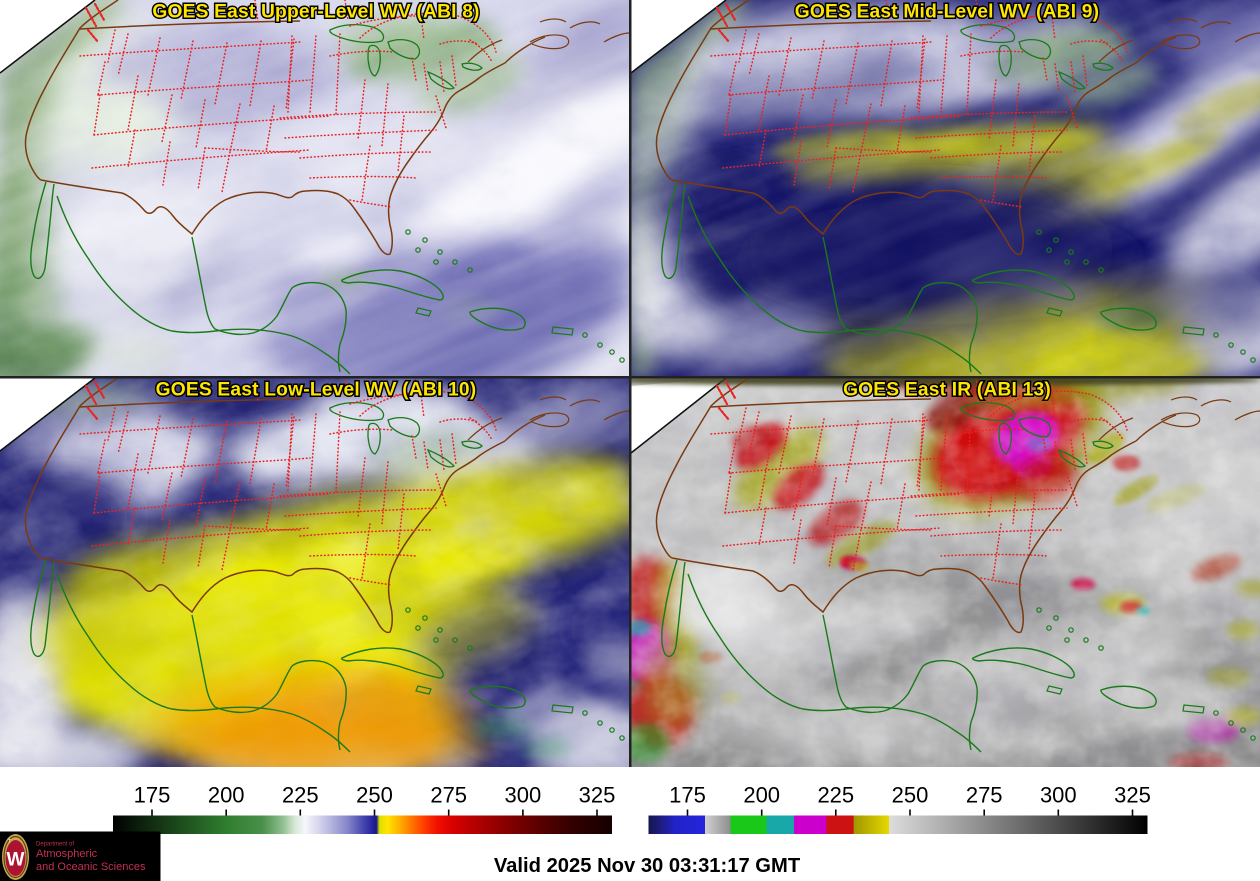 The image size is (1260, 881). I want to click on svg-text: and Oceanic Sciences, so click(91, 867).